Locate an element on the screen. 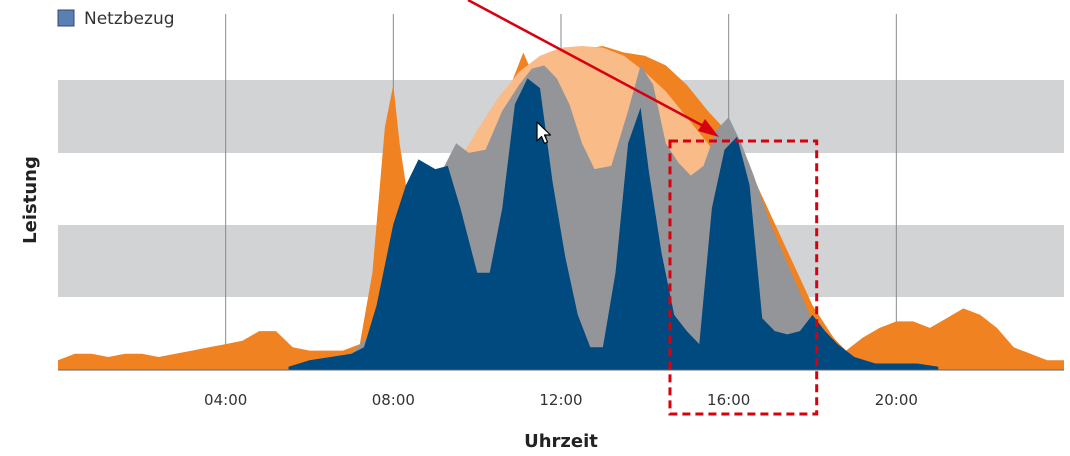 Image resolution: width=1070 pixels, height=456 pixels. annotation-highlight-box is located at coordinates (743, 277).